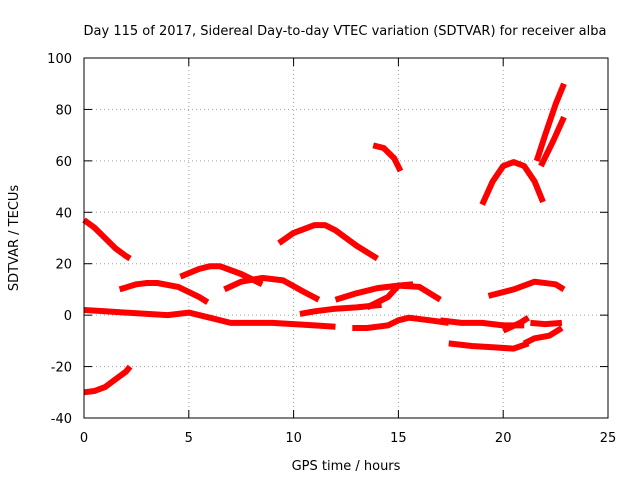 This screenshot has height=480, width=640. Describe the element at coordinates (84, 438) in the screenshot. I see `x-tick-label: 0` at that location.